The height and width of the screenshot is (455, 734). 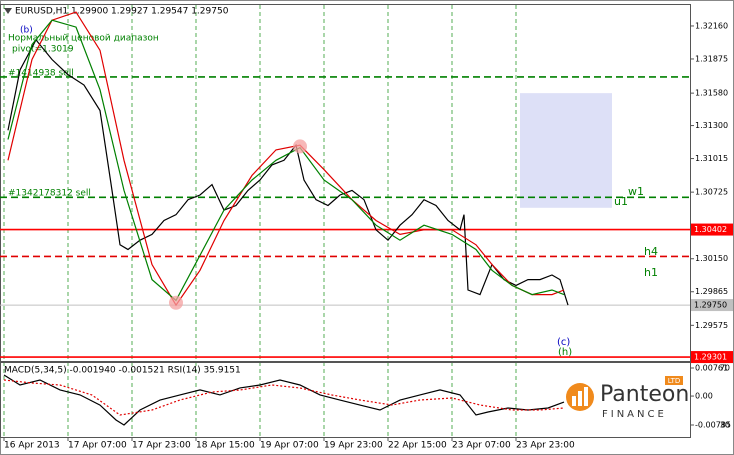 I want to click on y-tick-label: 0.00, so click(x=704, y=396).